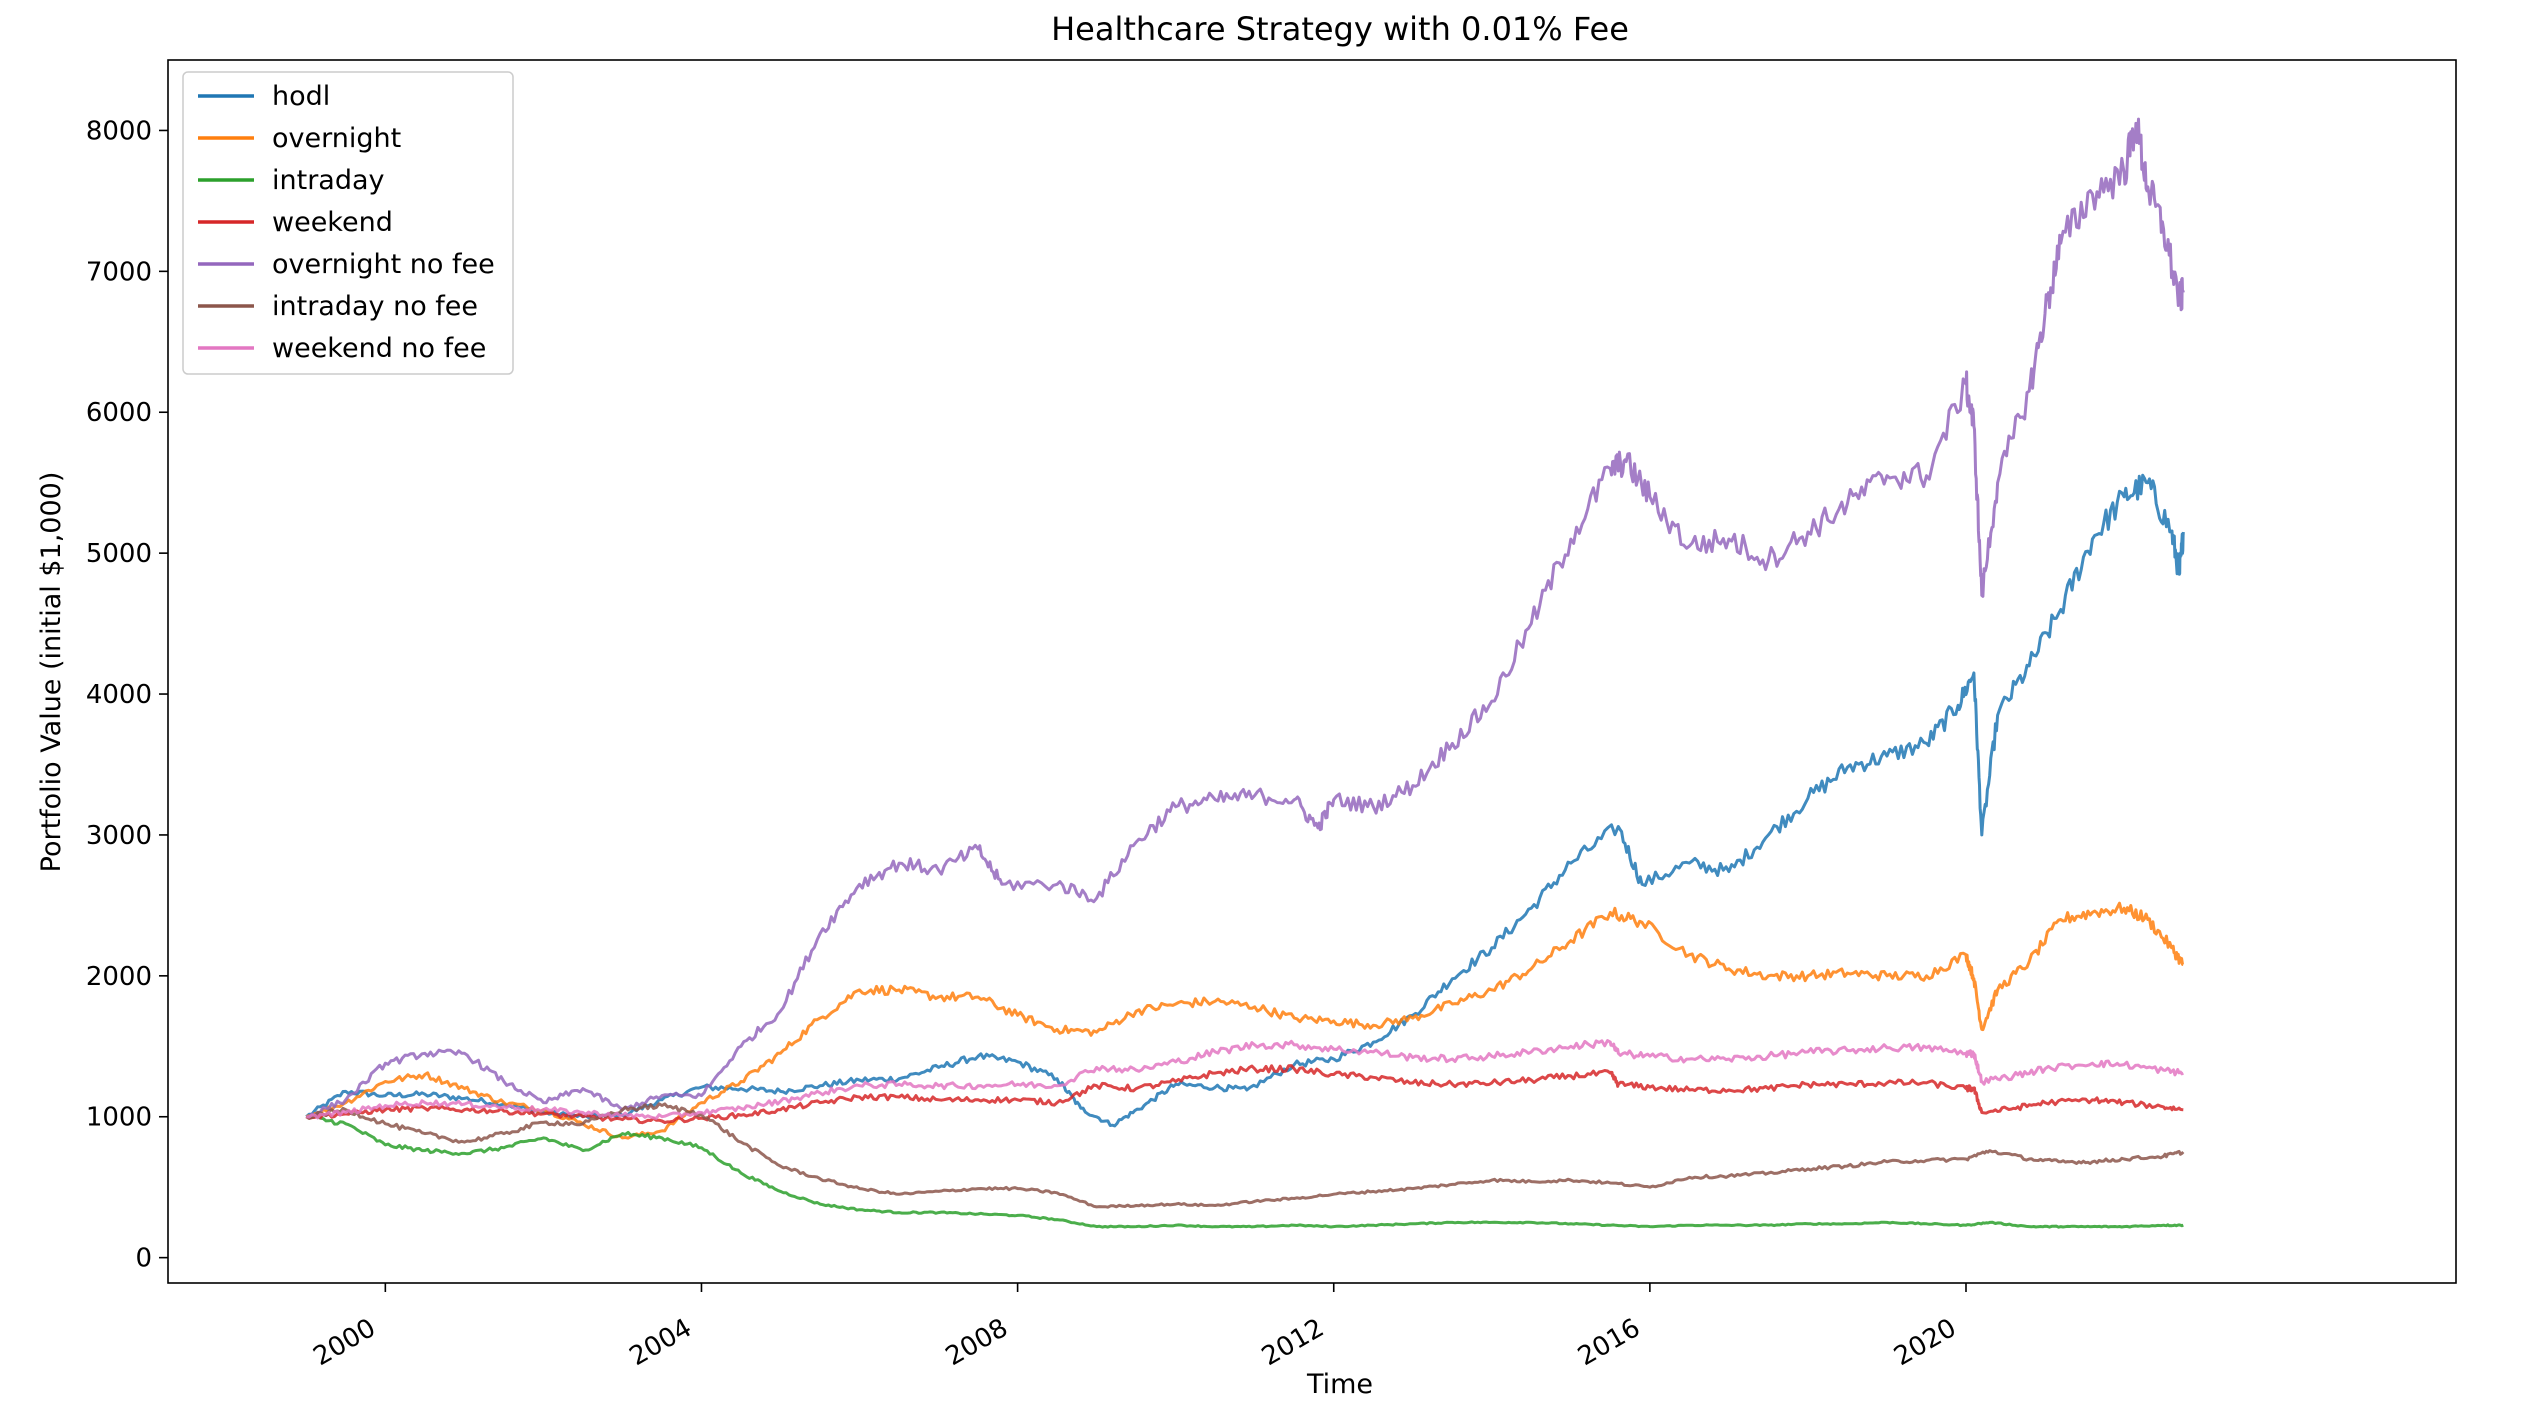 Image resolution: width=2536 pixels, height=1420 pixels. I want to click on series-line-intraday-no-fee, so click(1245, 1155).